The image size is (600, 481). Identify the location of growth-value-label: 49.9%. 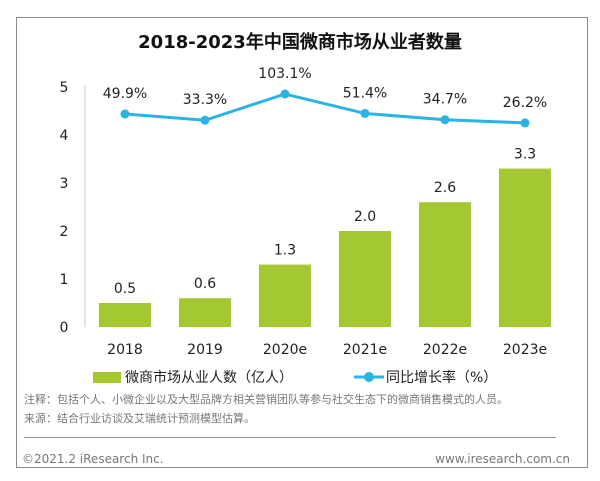
(125, 94).